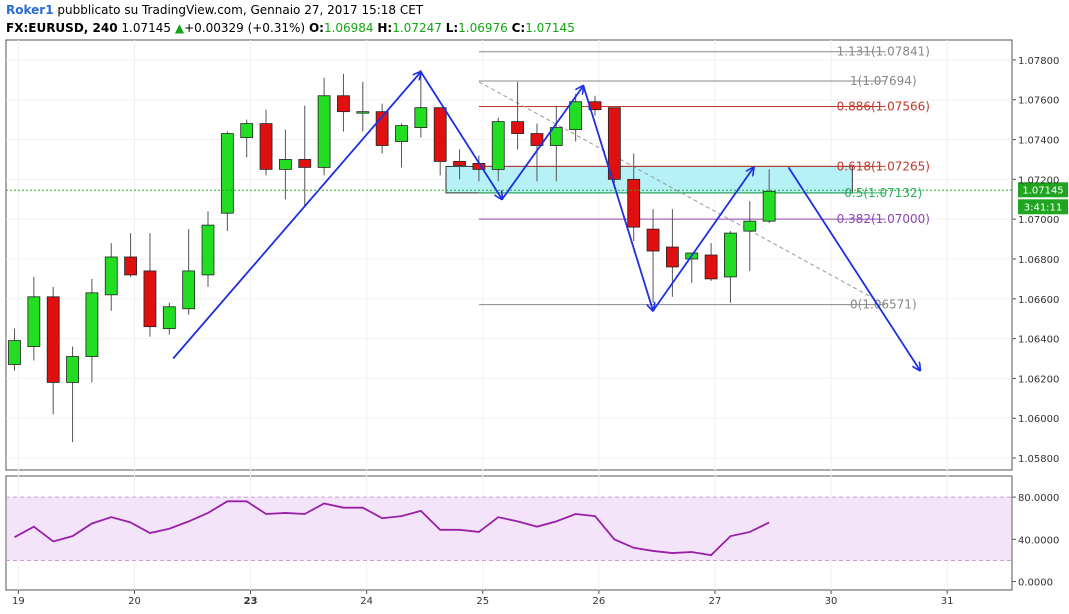  Describe the element at coordinates (518, 28) in the screenshot. I see `close-label: C:` at that location.